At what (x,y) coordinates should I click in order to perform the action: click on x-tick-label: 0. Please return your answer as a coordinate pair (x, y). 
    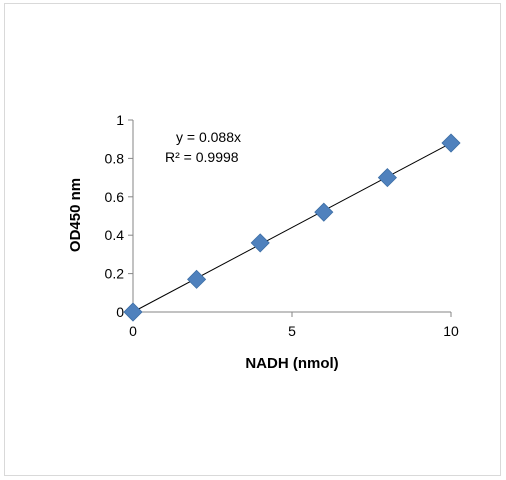
    Looking at the image, I should click on (133, 331).